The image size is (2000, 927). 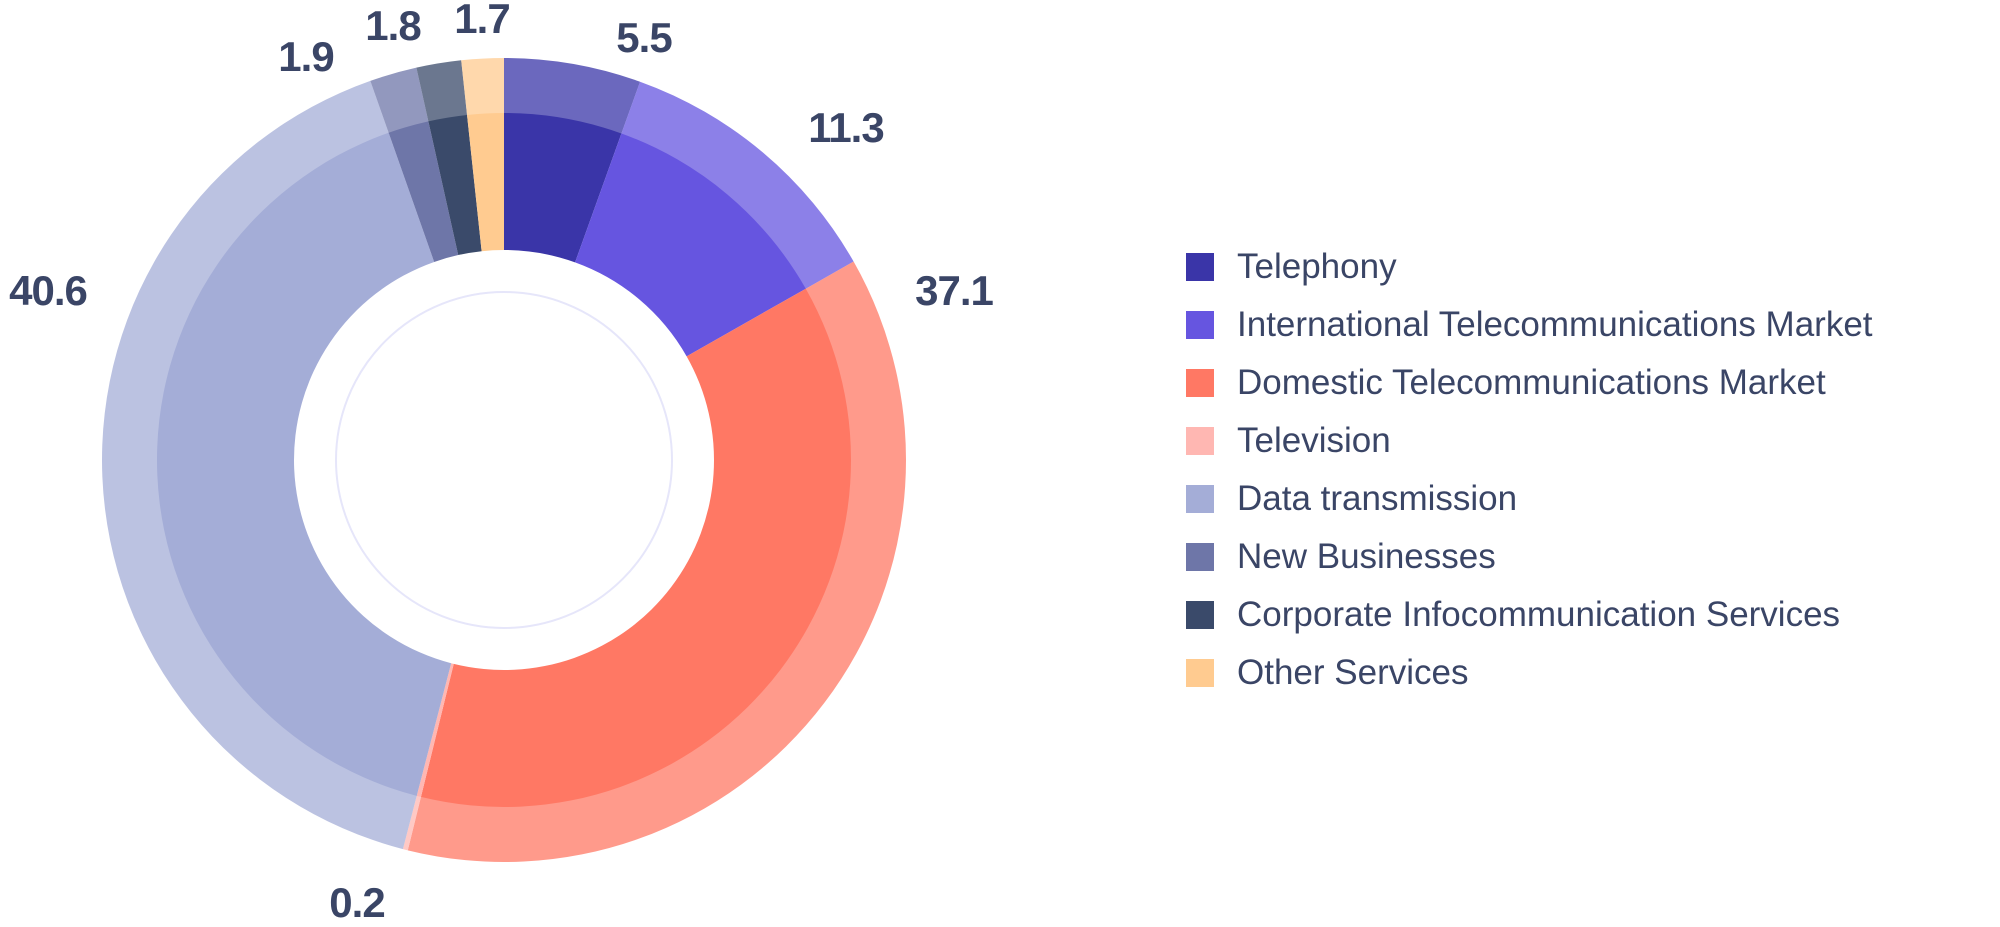 I want to click on legend-item-domestic-telecommunications-market: Domestic Telecommunications Market, so click(x=1529, y=383).